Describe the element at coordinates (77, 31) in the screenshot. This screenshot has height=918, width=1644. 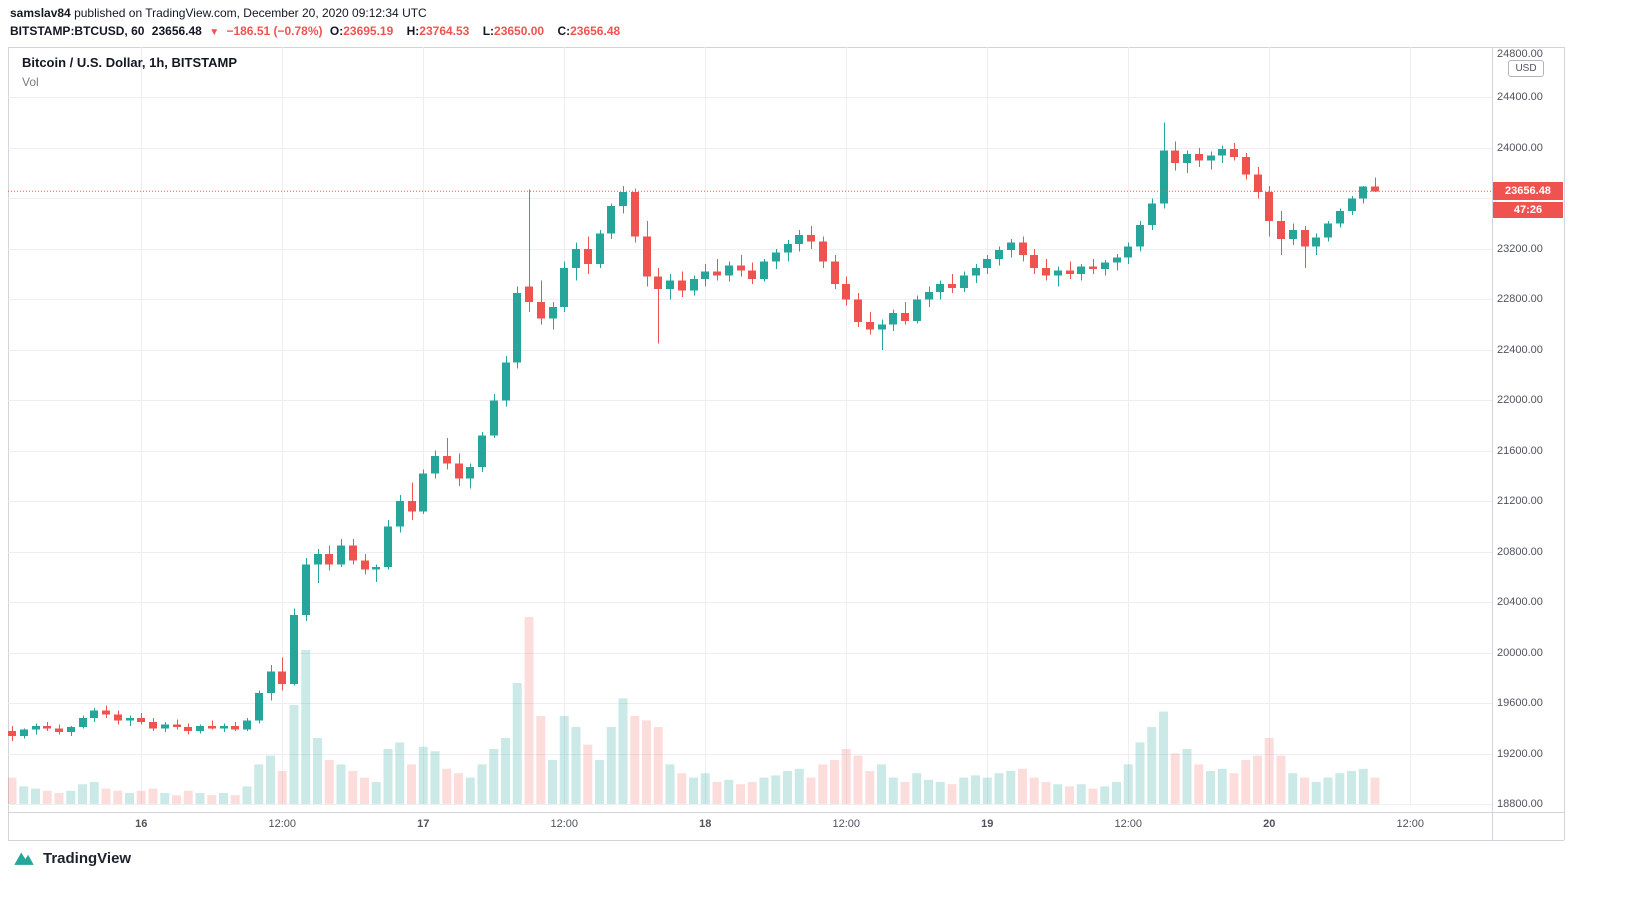
I see `symbol-name: BITSTAMP:BTCUSD, 60` at that location.